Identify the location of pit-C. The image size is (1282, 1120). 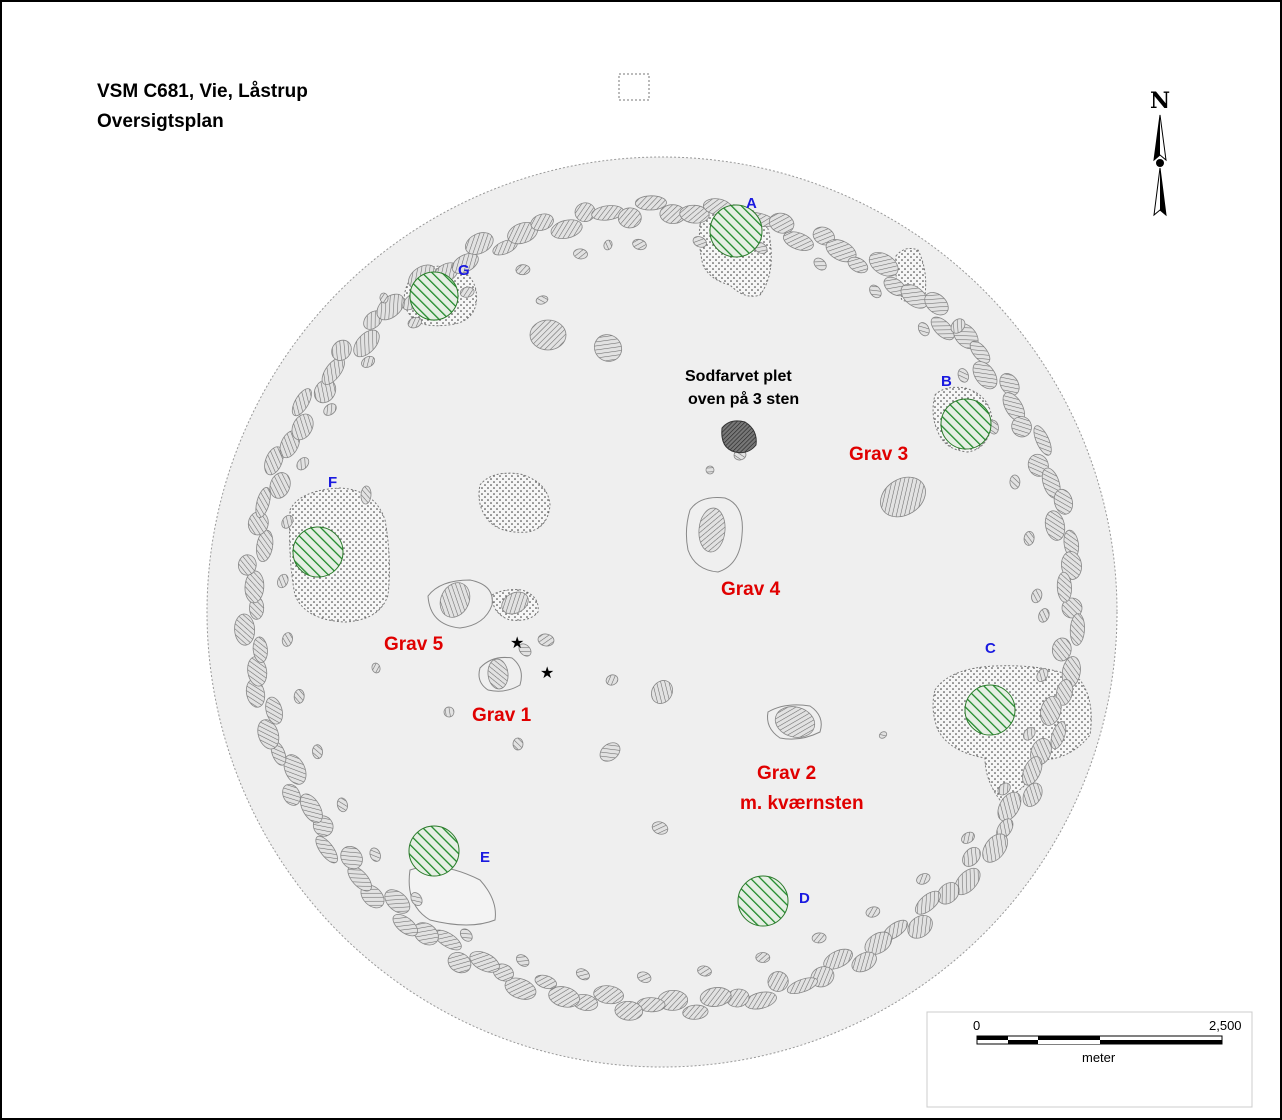
(990, 710).